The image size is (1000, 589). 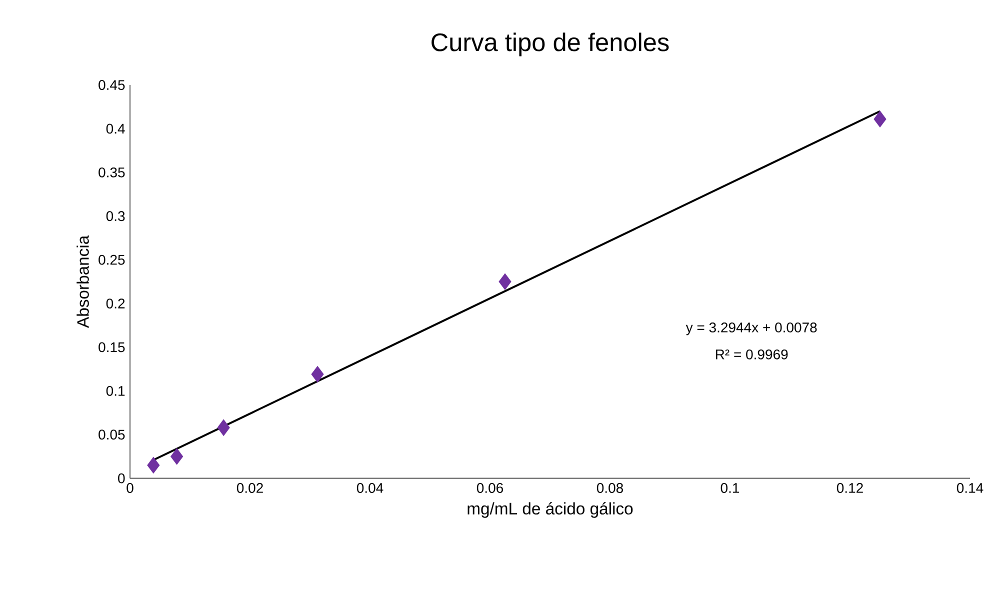 What do you see at coordinates (490, 488) in the screenshot?
I see `x-tick-label: 0.06` at bounding box center [490, 488].